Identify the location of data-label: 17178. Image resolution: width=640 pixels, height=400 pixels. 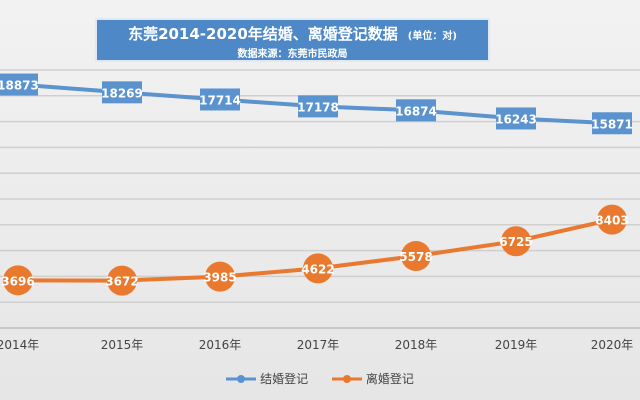
(318, 107).